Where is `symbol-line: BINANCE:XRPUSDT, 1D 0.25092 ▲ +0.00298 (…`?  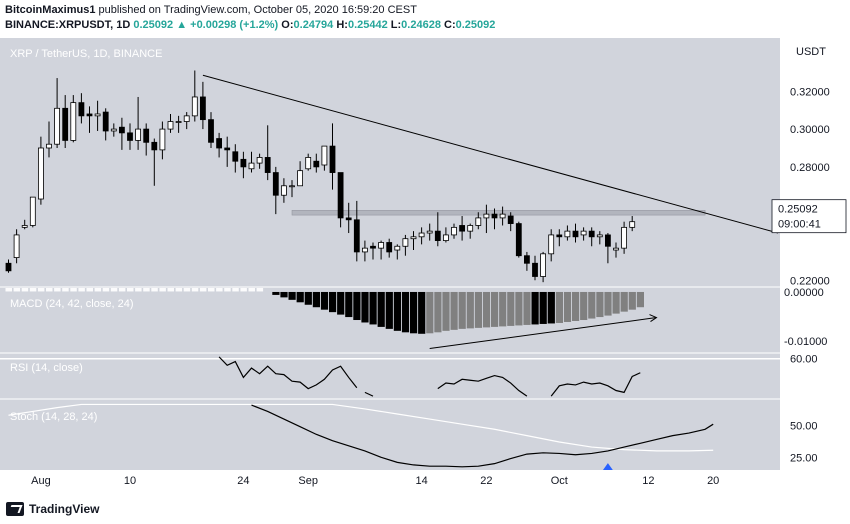 symbol-line: BINANCE:XRPUSDT, 1D 0.25092 ▲ +0.00298 (… is located at coordinates (250, 25).